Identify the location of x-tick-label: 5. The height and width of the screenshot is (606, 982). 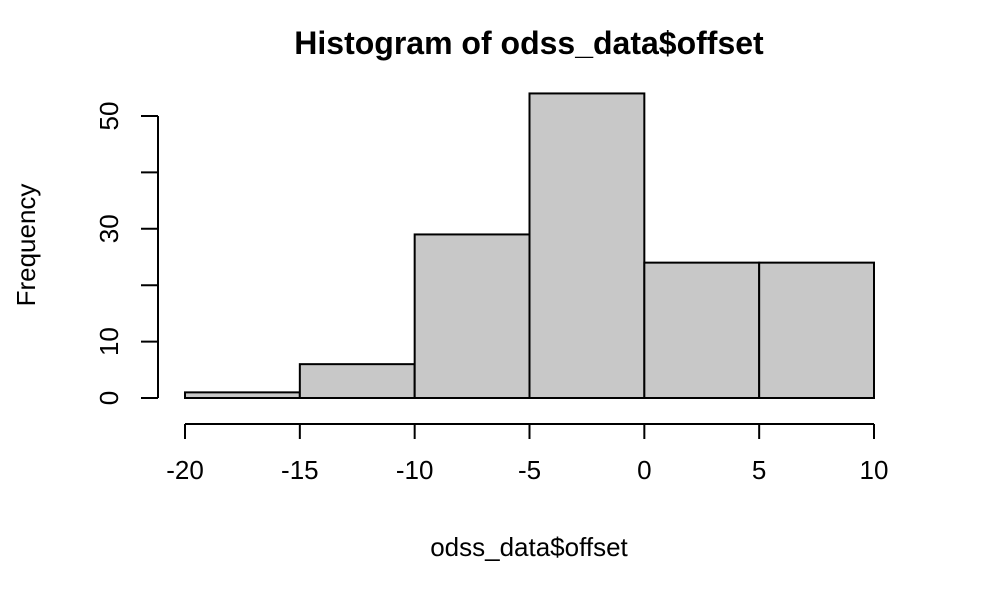
(759, 470).